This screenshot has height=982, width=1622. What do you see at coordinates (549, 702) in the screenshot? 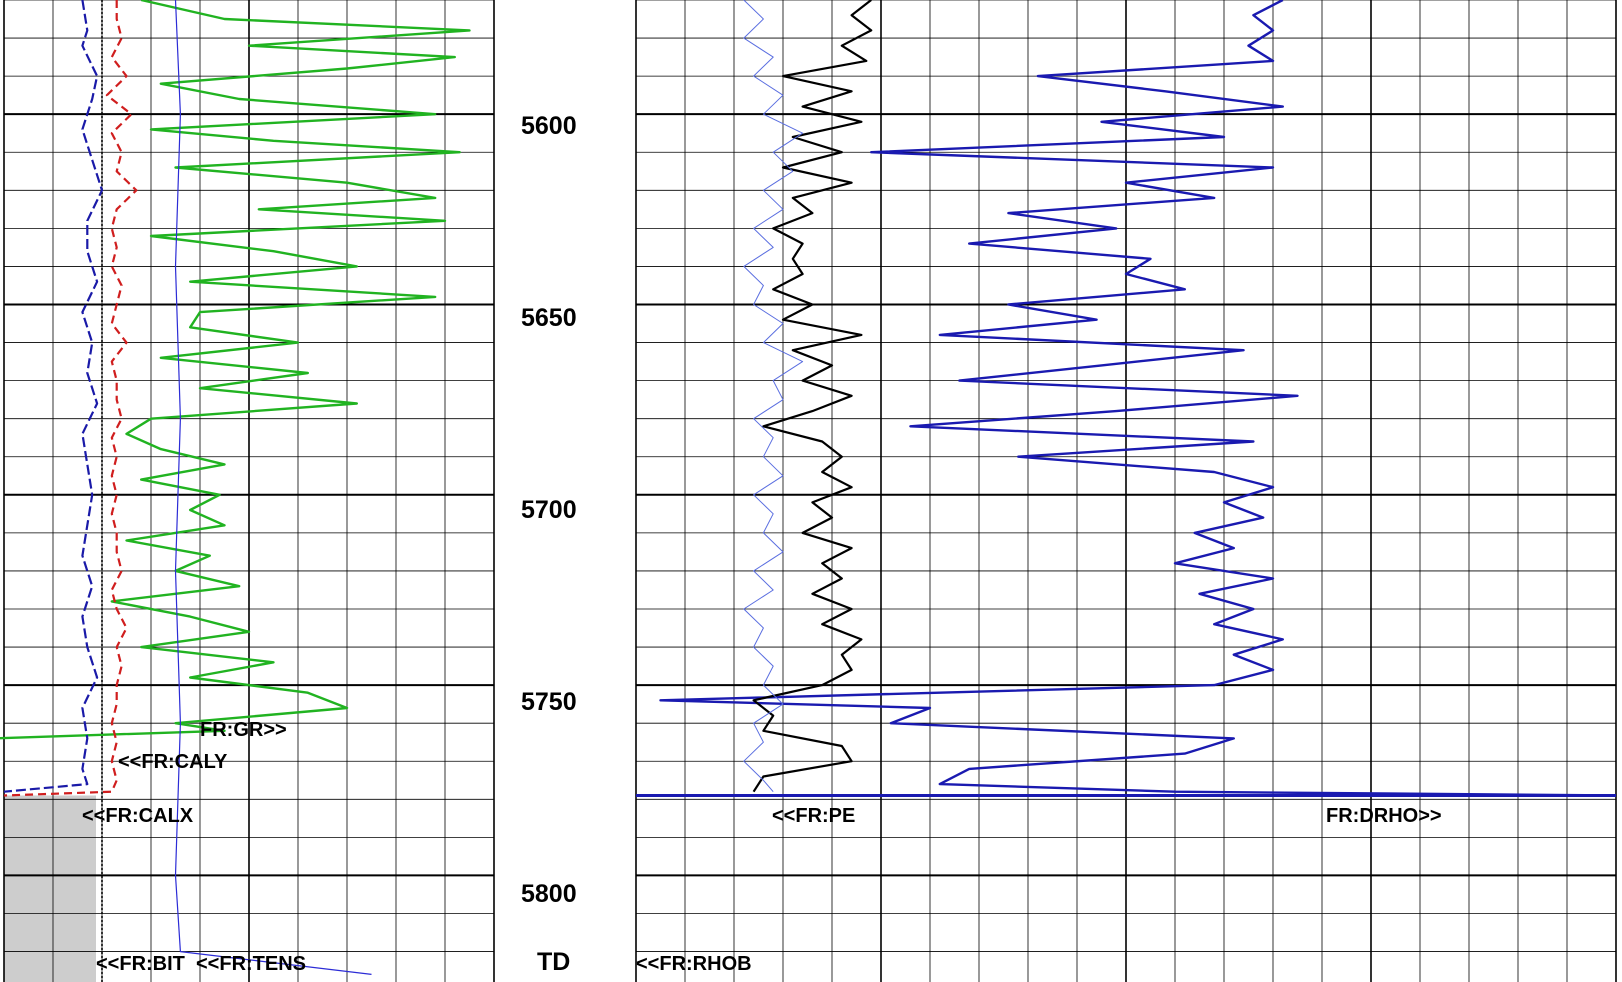
I see `depth-tick-label-5750: 5750` at bounding box center [549, 702].